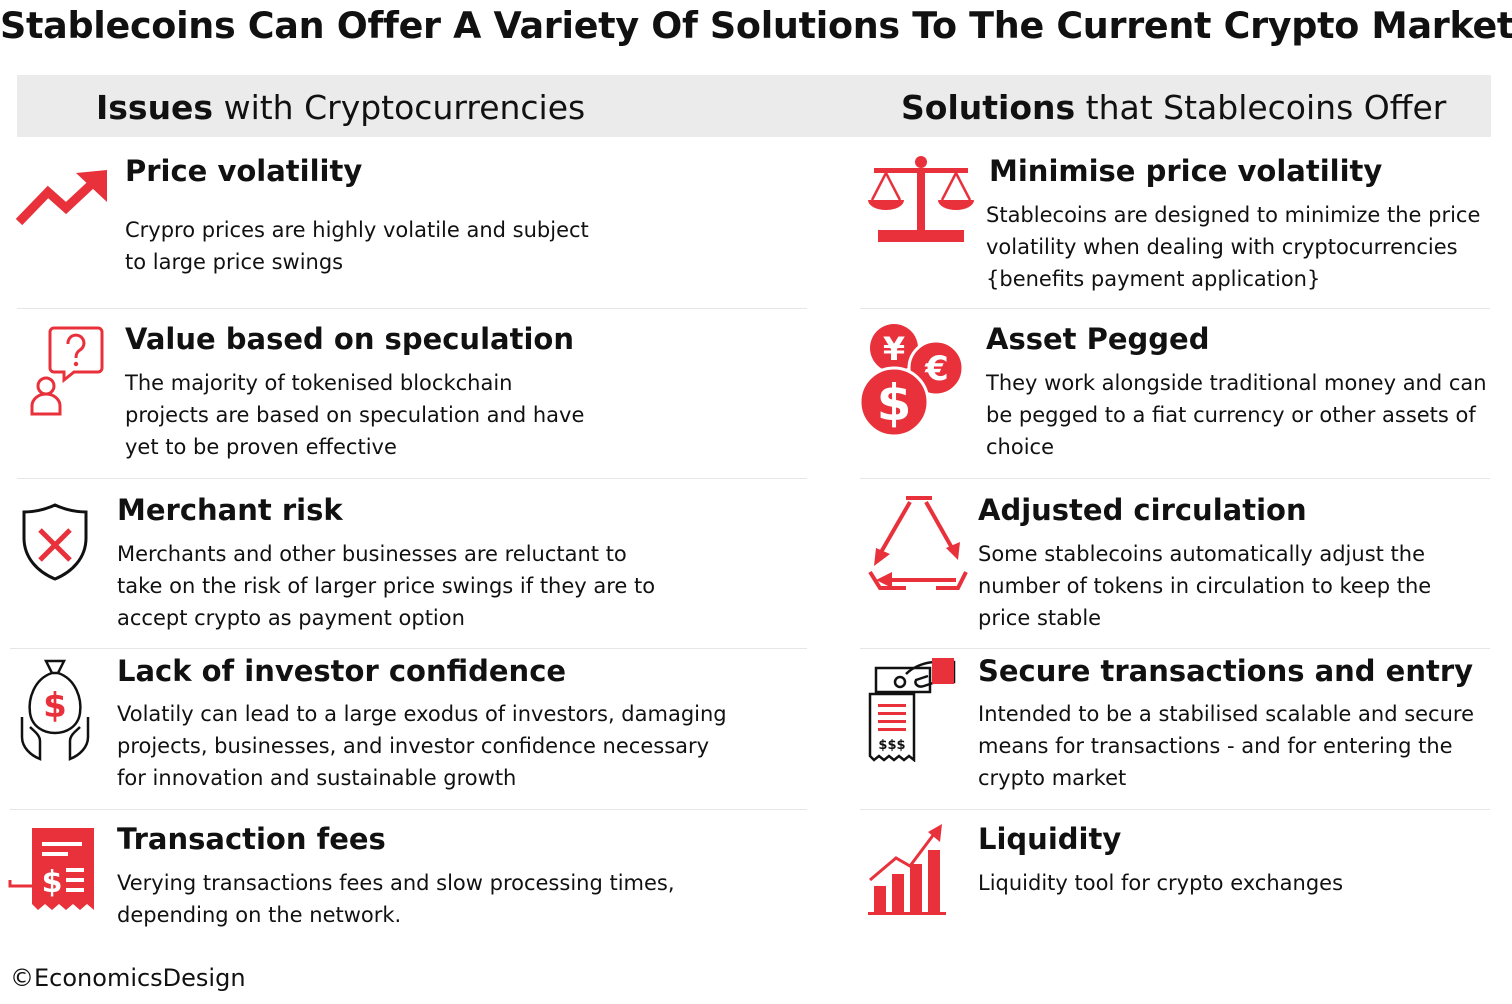 Image resolution: width=1512 pixels, height=1004 pixels. I want to click on issue-title: Lack of investor confidence, so click(342, 671).